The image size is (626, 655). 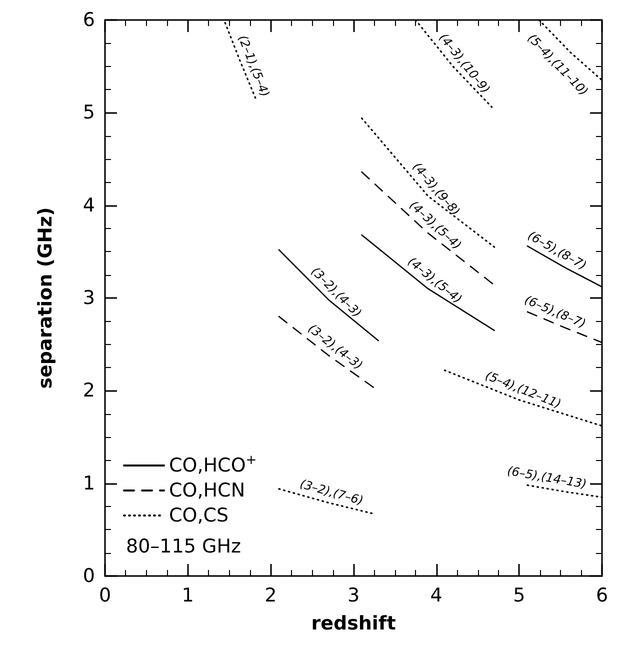 I want to click on y-tick-label: 6, so click(x=88, y=20).